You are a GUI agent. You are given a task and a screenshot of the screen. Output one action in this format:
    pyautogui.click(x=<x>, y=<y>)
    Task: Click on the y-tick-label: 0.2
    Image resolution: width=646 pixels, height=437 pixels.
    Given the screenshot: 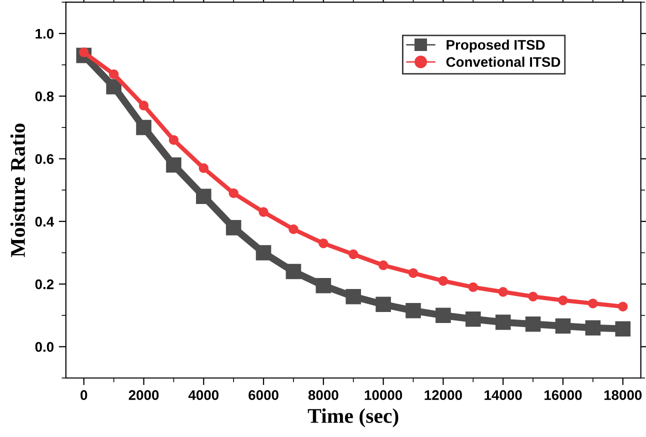 What is the action you would take?
    pyautogui.click(x=44, y=284)
    